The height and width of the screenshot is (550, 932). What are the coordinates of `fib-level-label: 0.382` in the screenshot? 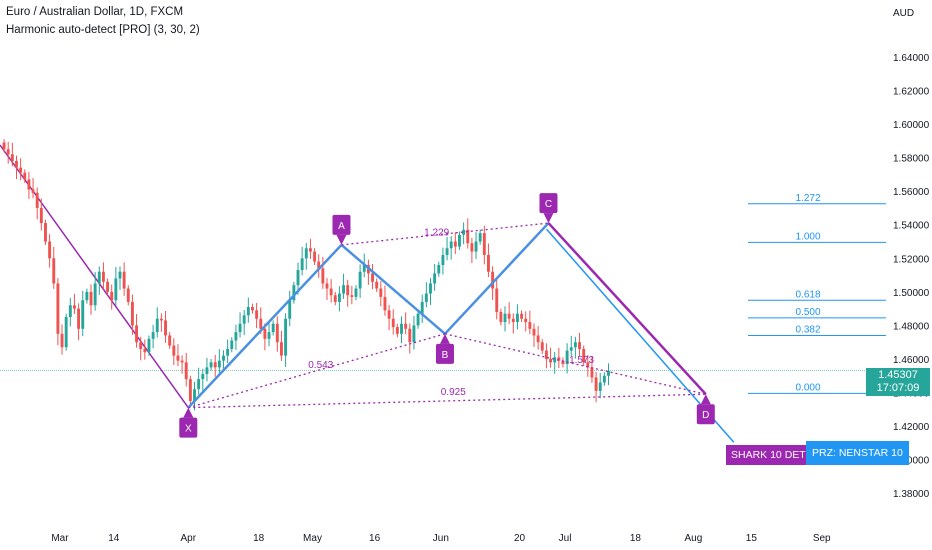 It's located at (807, 329).